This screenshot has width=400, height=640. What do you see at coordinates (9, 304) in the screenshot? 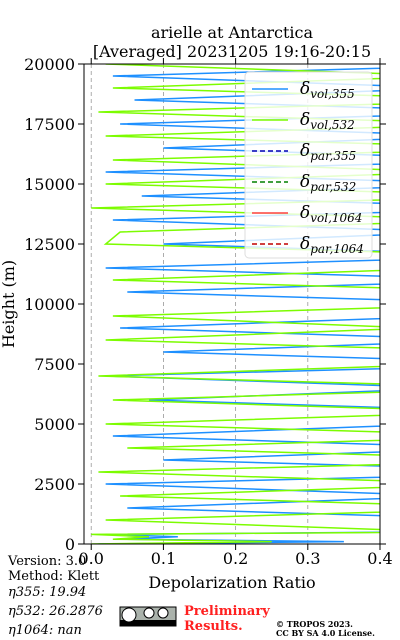
I see `y-axis-label: Height (m)` at bounding box center [9, 304].